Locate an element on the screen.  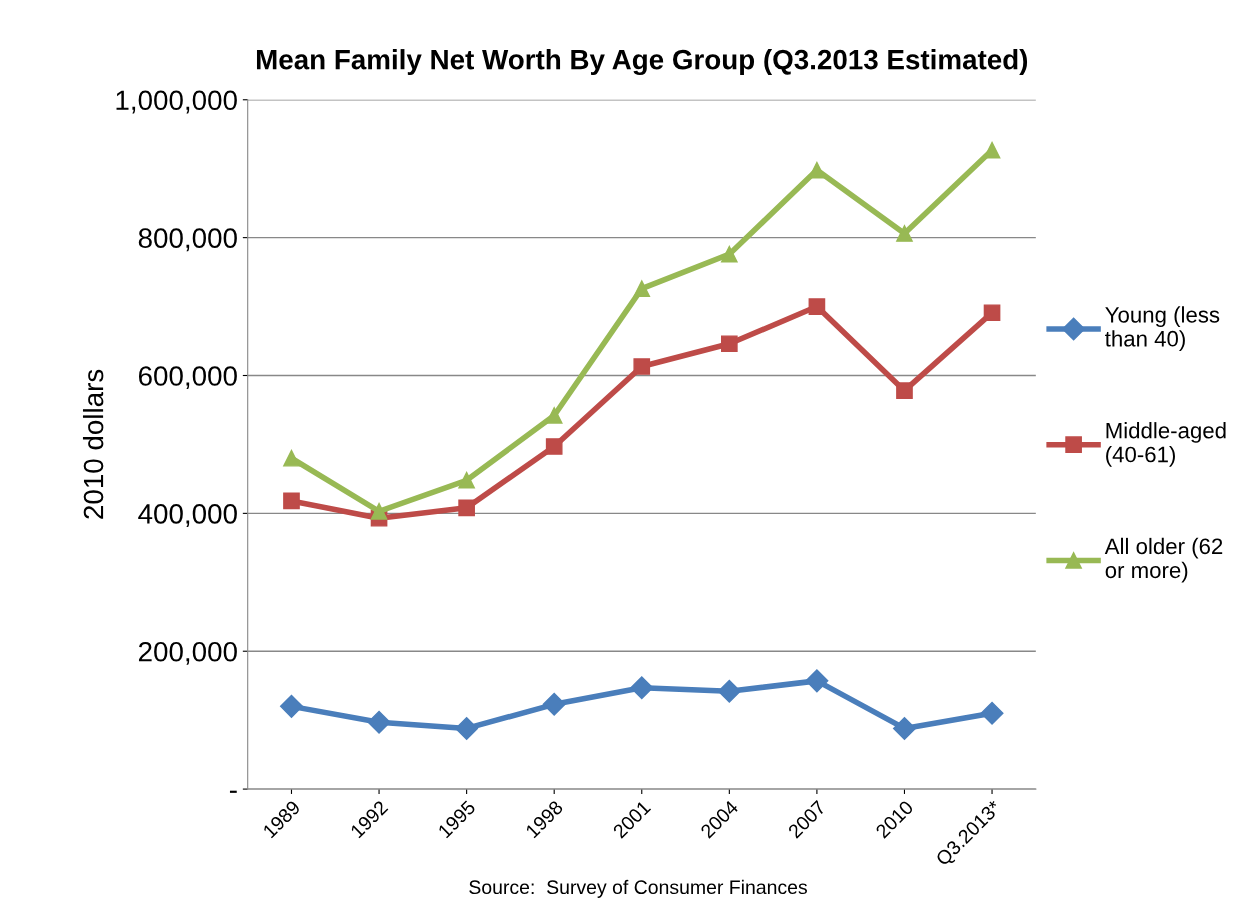
y-tick-label: 1,000,000 is located at coordinates (176, 102).